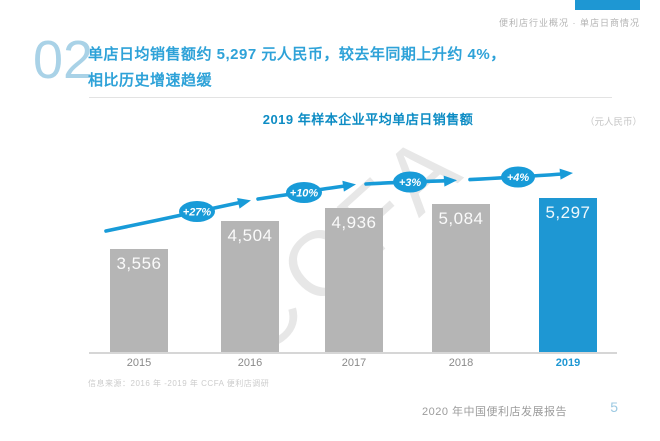  Describe the element at coordinates (354, 363) in the screenshot. I see `x-label-2017: 2017` at that location.